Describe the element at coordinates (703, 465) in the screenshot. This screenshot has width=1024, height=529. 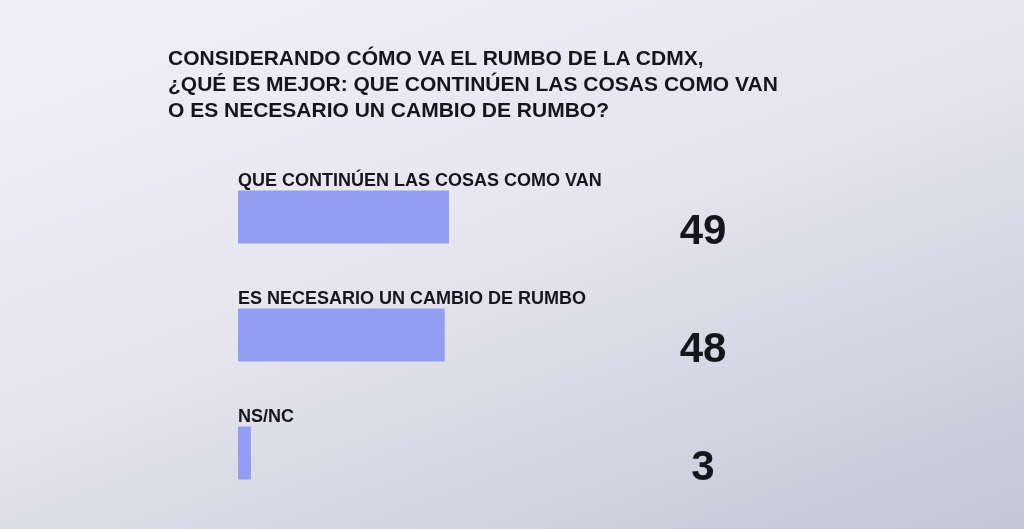
I see `data-label: 3` at that location.